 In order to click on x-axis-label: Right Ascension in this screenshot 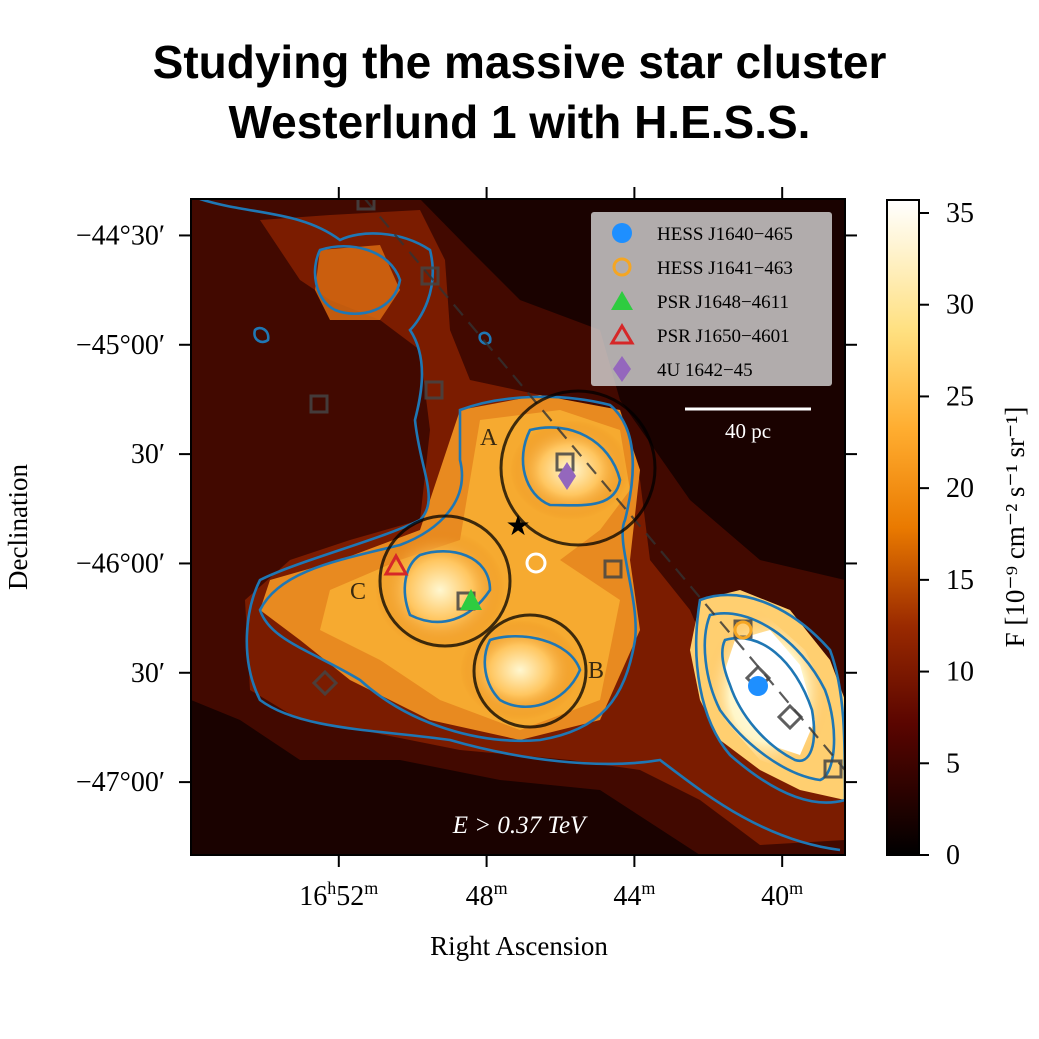, I will do `click(519, 946)`.